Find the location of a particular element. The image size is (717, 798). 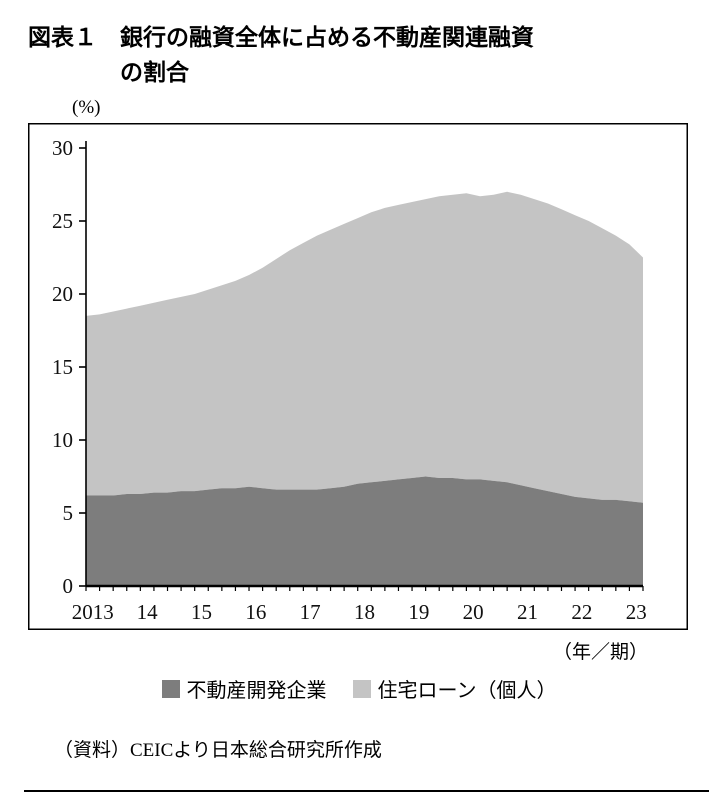

y-tick-label: 0 is located at coordinates (68, 586).